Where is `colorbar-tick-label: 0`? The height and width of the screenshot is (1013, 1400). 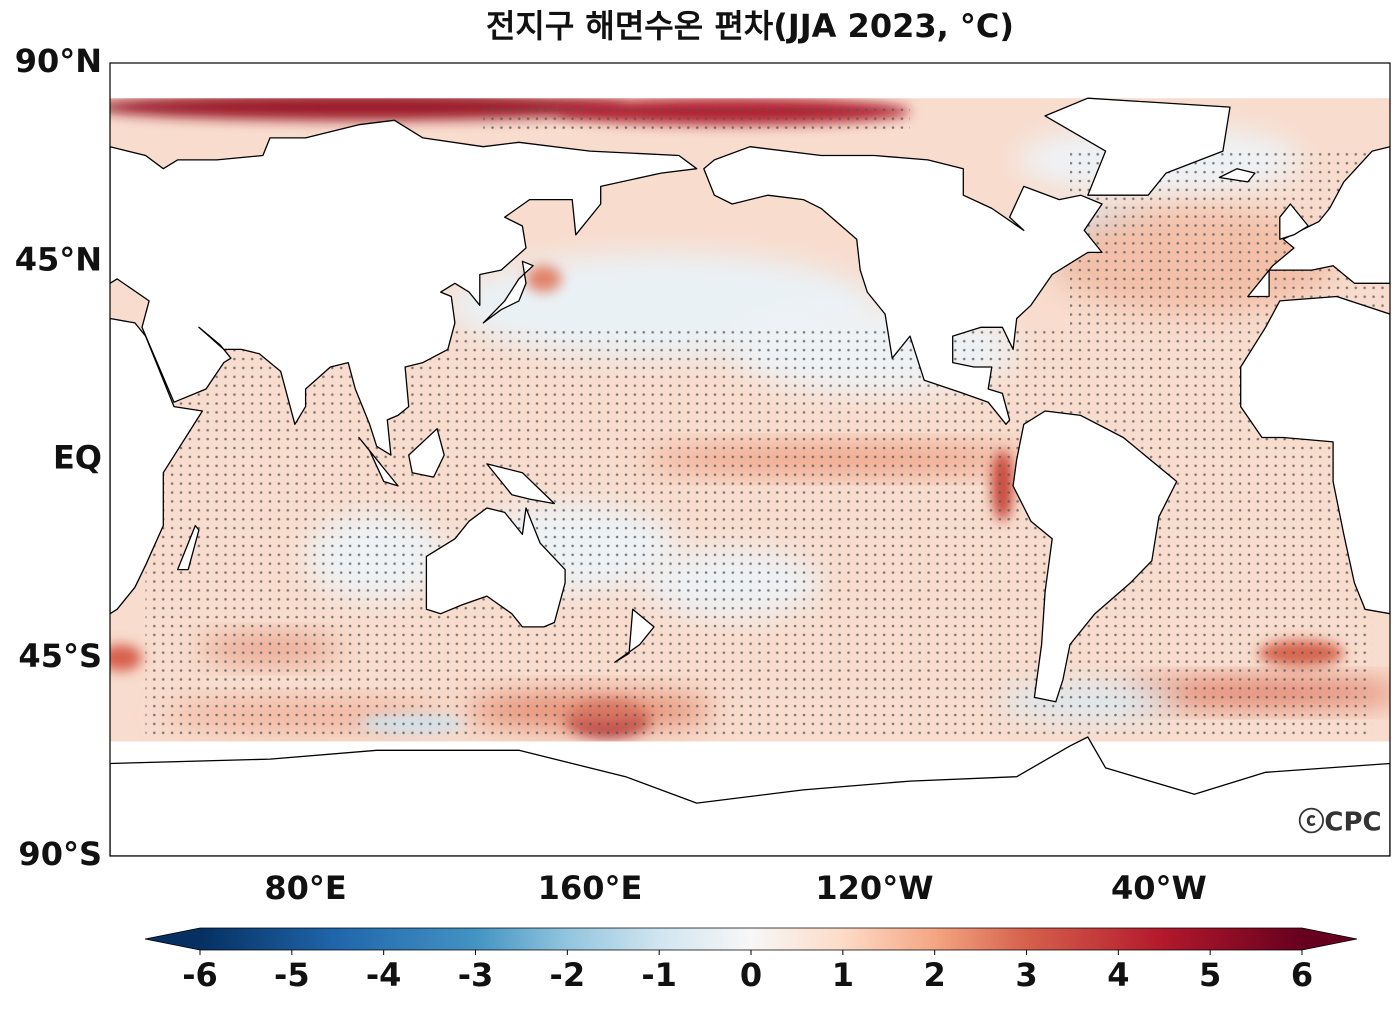 colorbar-tick-label: 0 is located at coordinates (751, 975).